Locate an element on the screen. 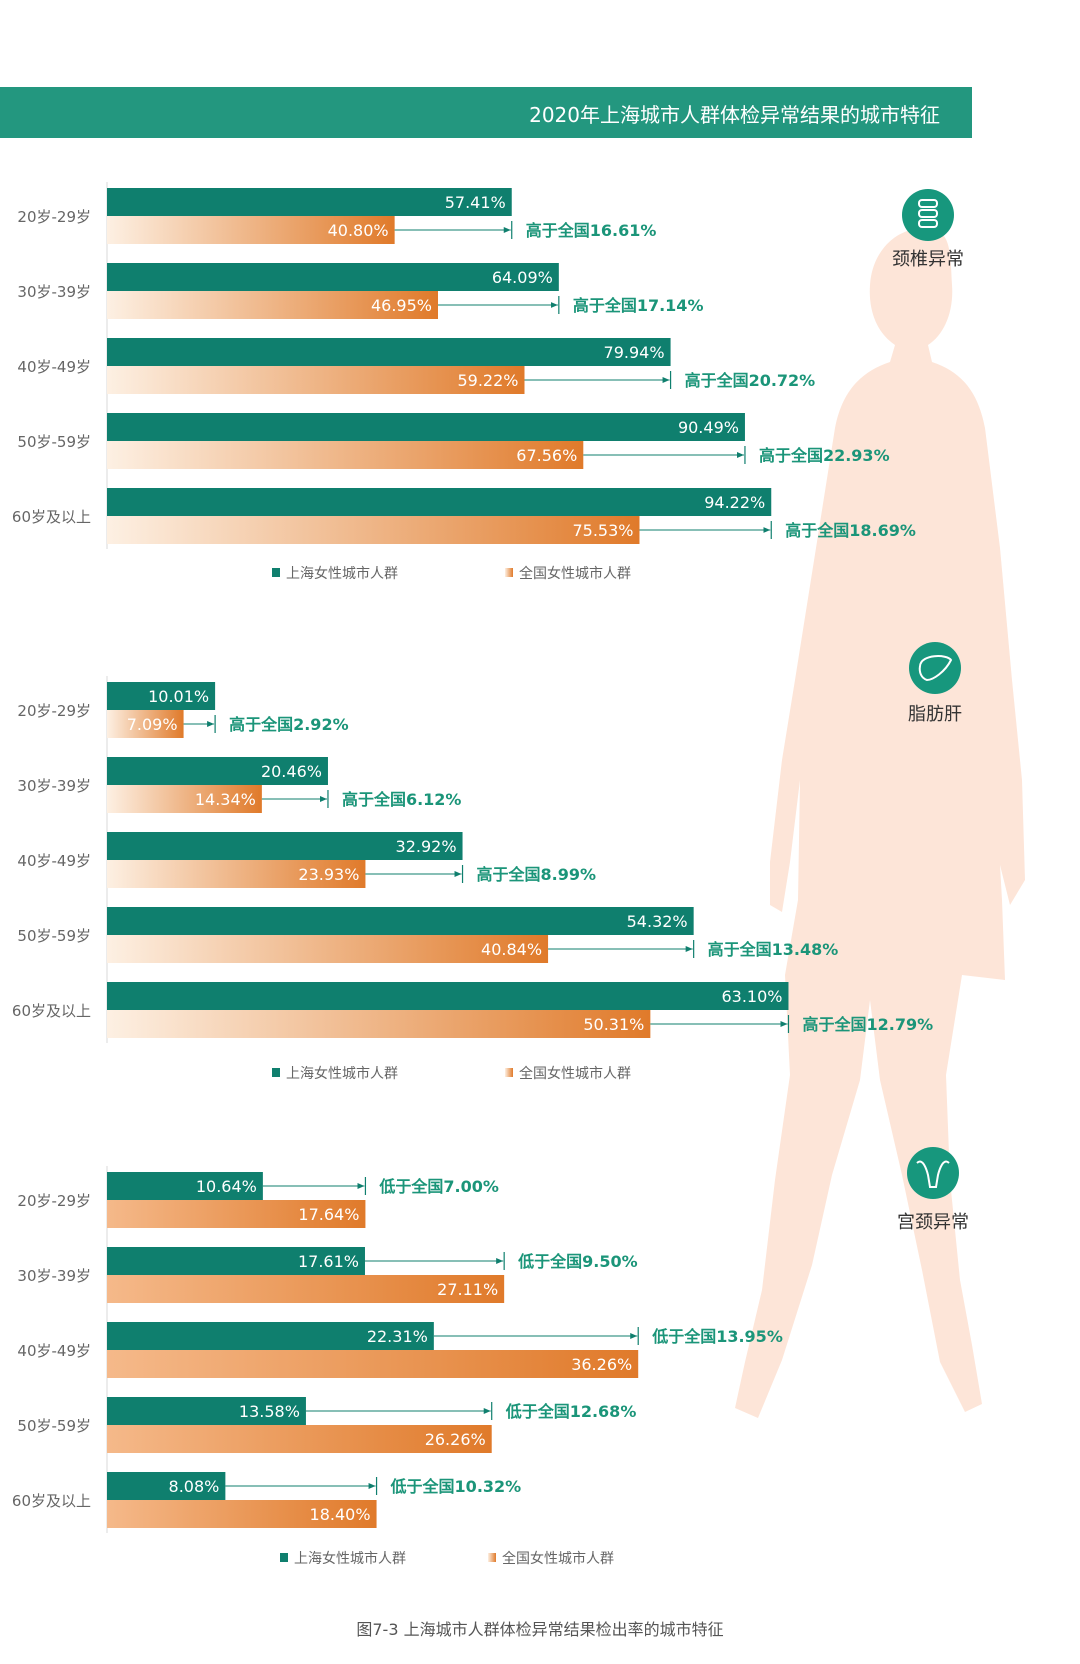  difference-annotation: 高于全国2.92% is located at coordinates (289, 724).